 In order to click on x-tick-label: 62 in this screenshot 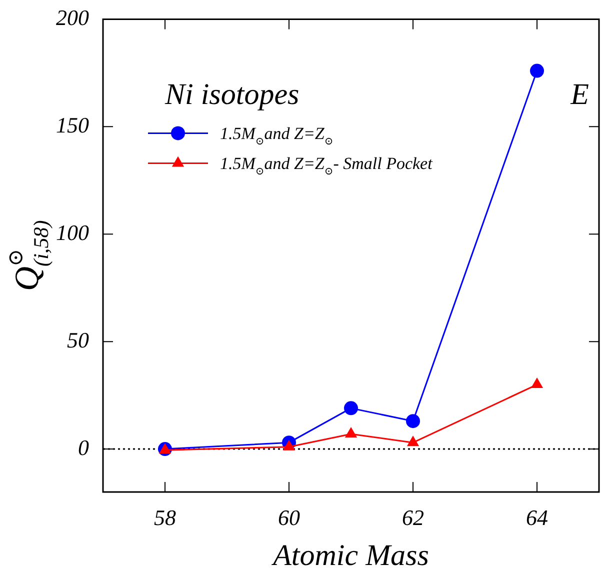, I will do `click(413, 517)`.